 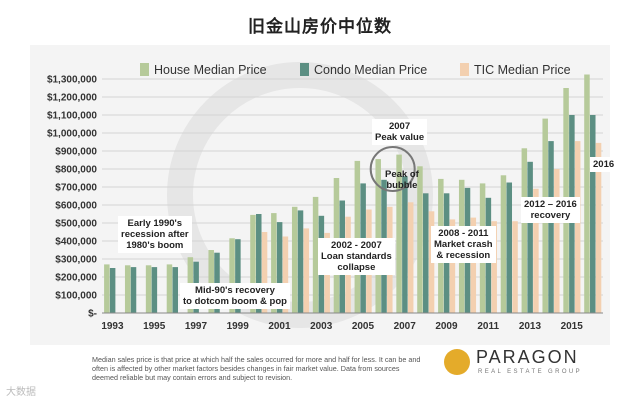 What do you see at coordinates (76, 296) in the screenshot?
I see `y-tick-label: $100,000` at bounding box center [76, 296].